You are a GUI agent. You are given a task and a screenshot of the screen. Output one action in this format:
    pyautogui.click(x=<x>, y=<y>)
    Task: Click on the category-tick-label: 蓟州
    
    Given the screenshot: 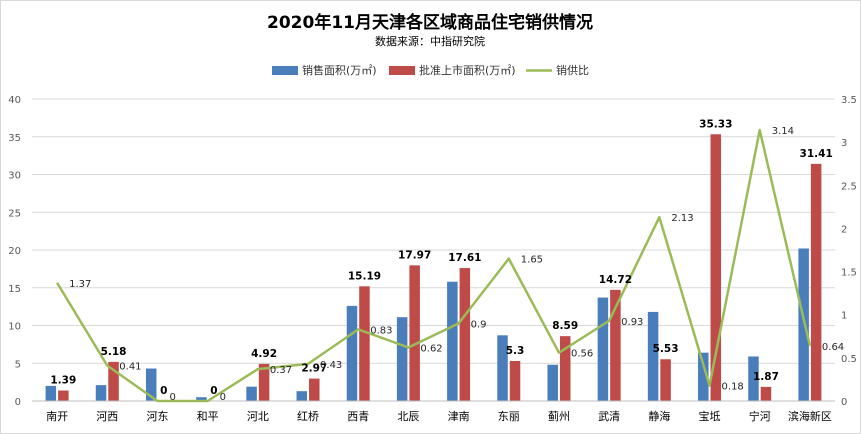 What is the action you would take?
    pyautogui.click(x=559, y=416)
    